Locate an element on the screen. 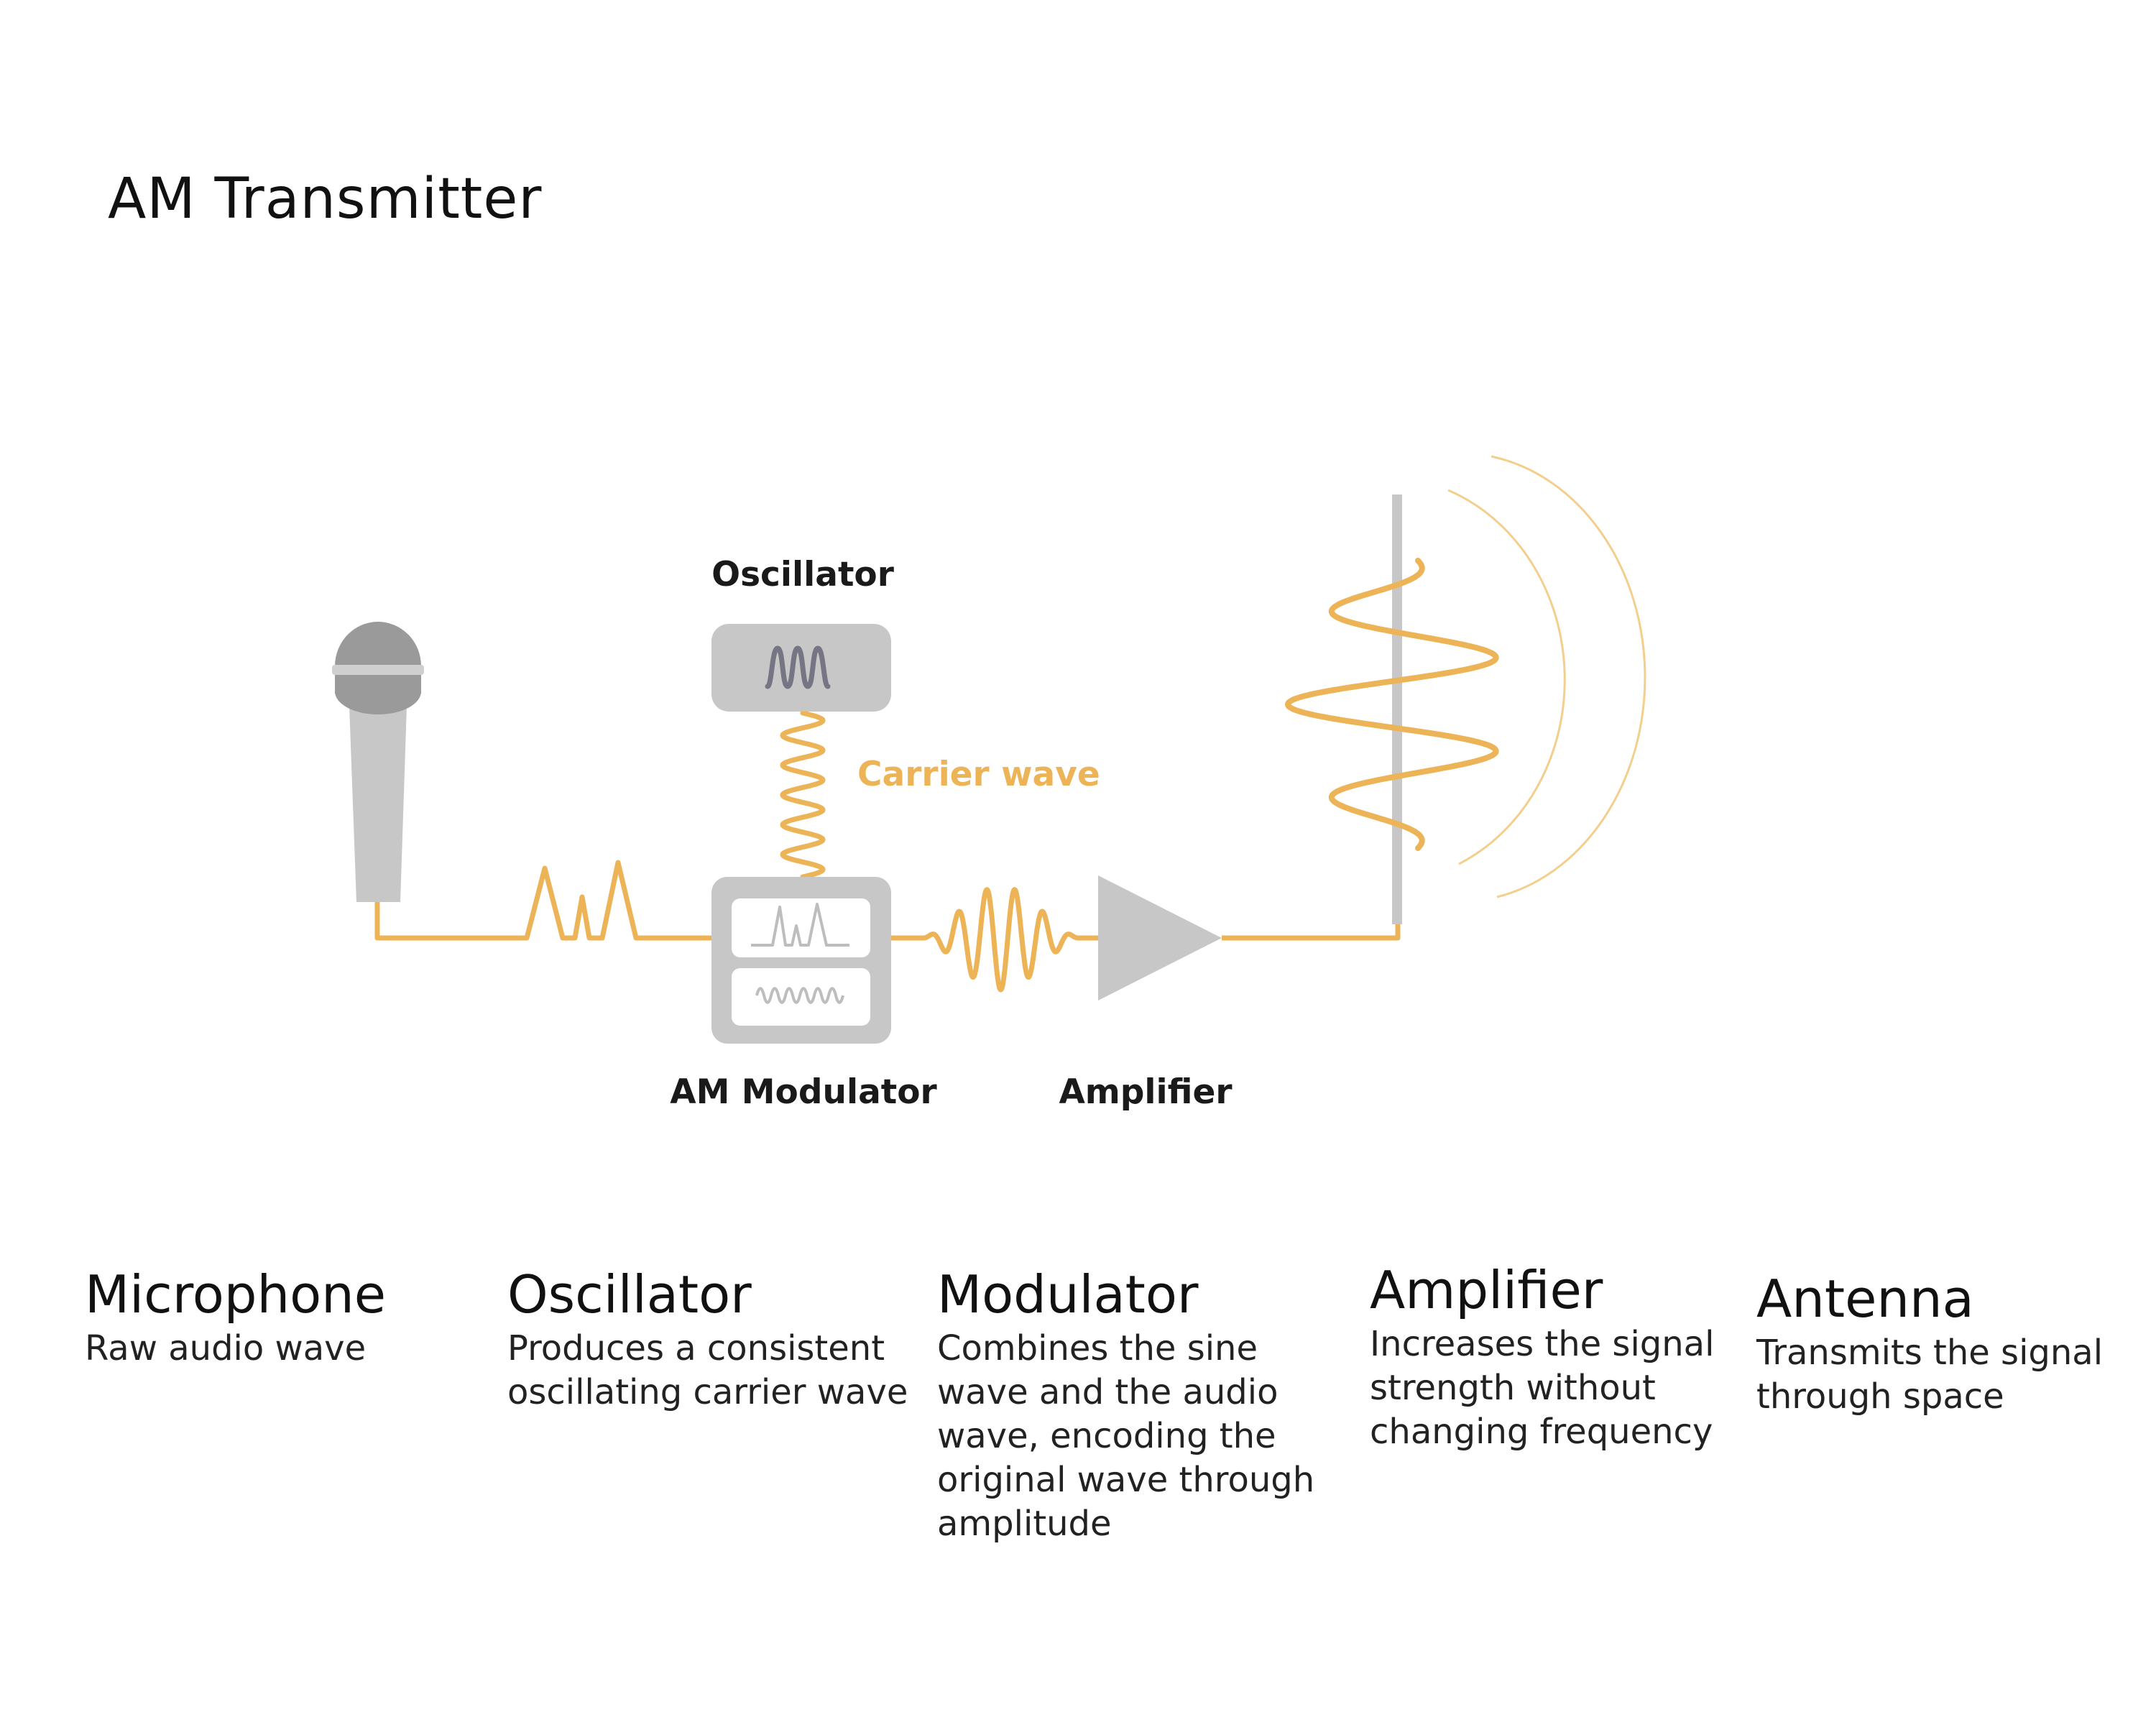  oscillator-label: Oscillator is located at coordinates (803, 574).